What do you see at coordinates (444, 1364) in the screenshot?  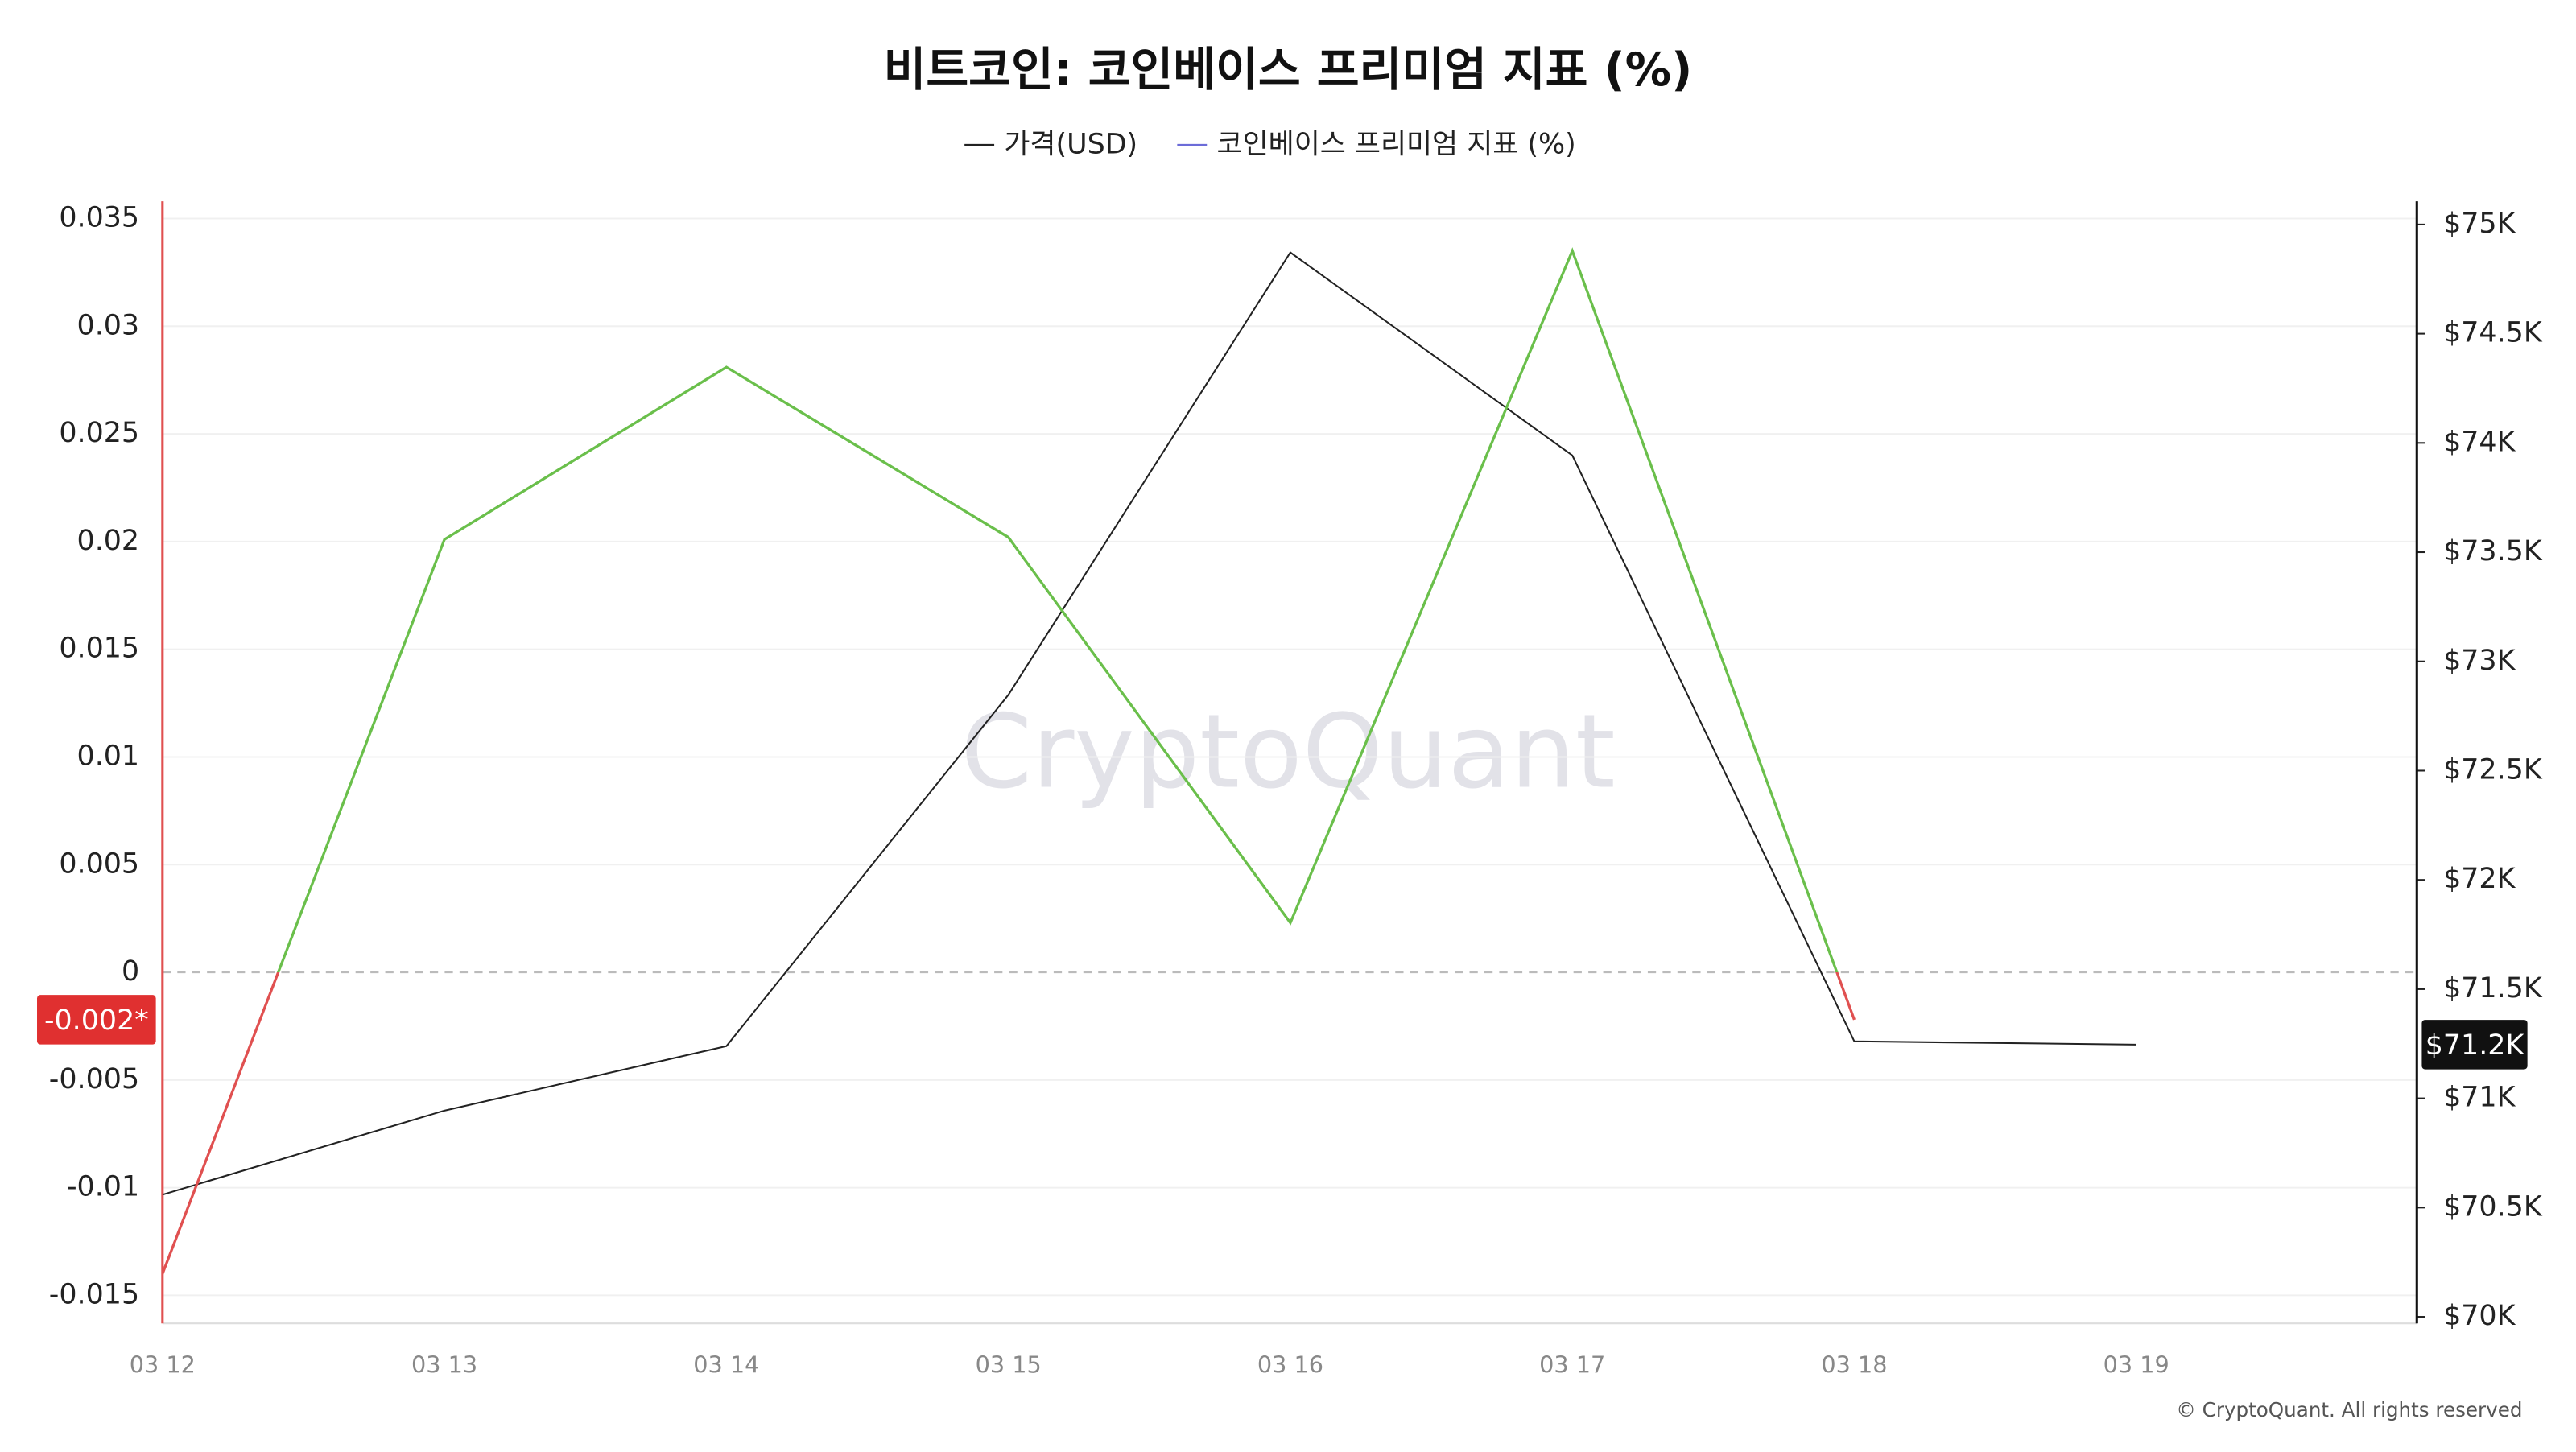 I see `x-tick-label: 03 13` at bounding box center [444, 1364].